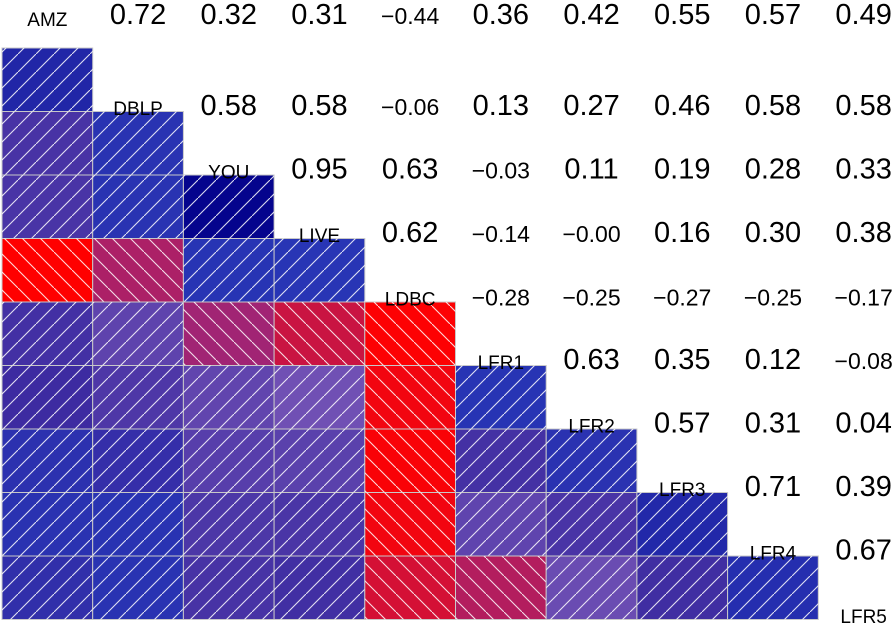  I want to click on heatmap-cell-LFR4-LDBC, so click(410, 524).